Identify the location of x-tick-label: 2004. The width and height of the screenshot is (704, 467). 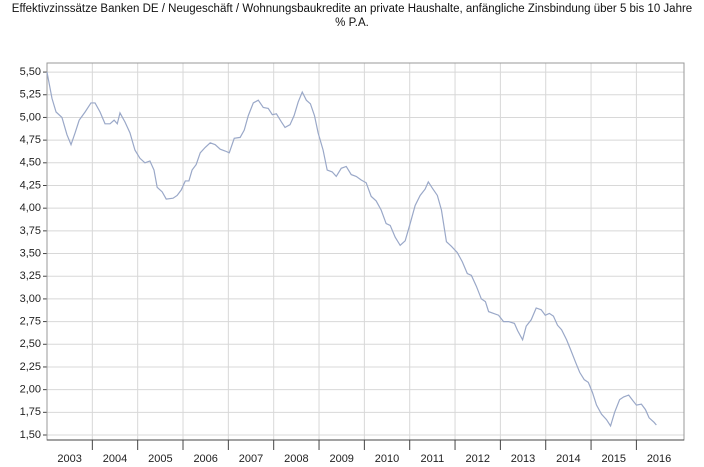
(115, 459).